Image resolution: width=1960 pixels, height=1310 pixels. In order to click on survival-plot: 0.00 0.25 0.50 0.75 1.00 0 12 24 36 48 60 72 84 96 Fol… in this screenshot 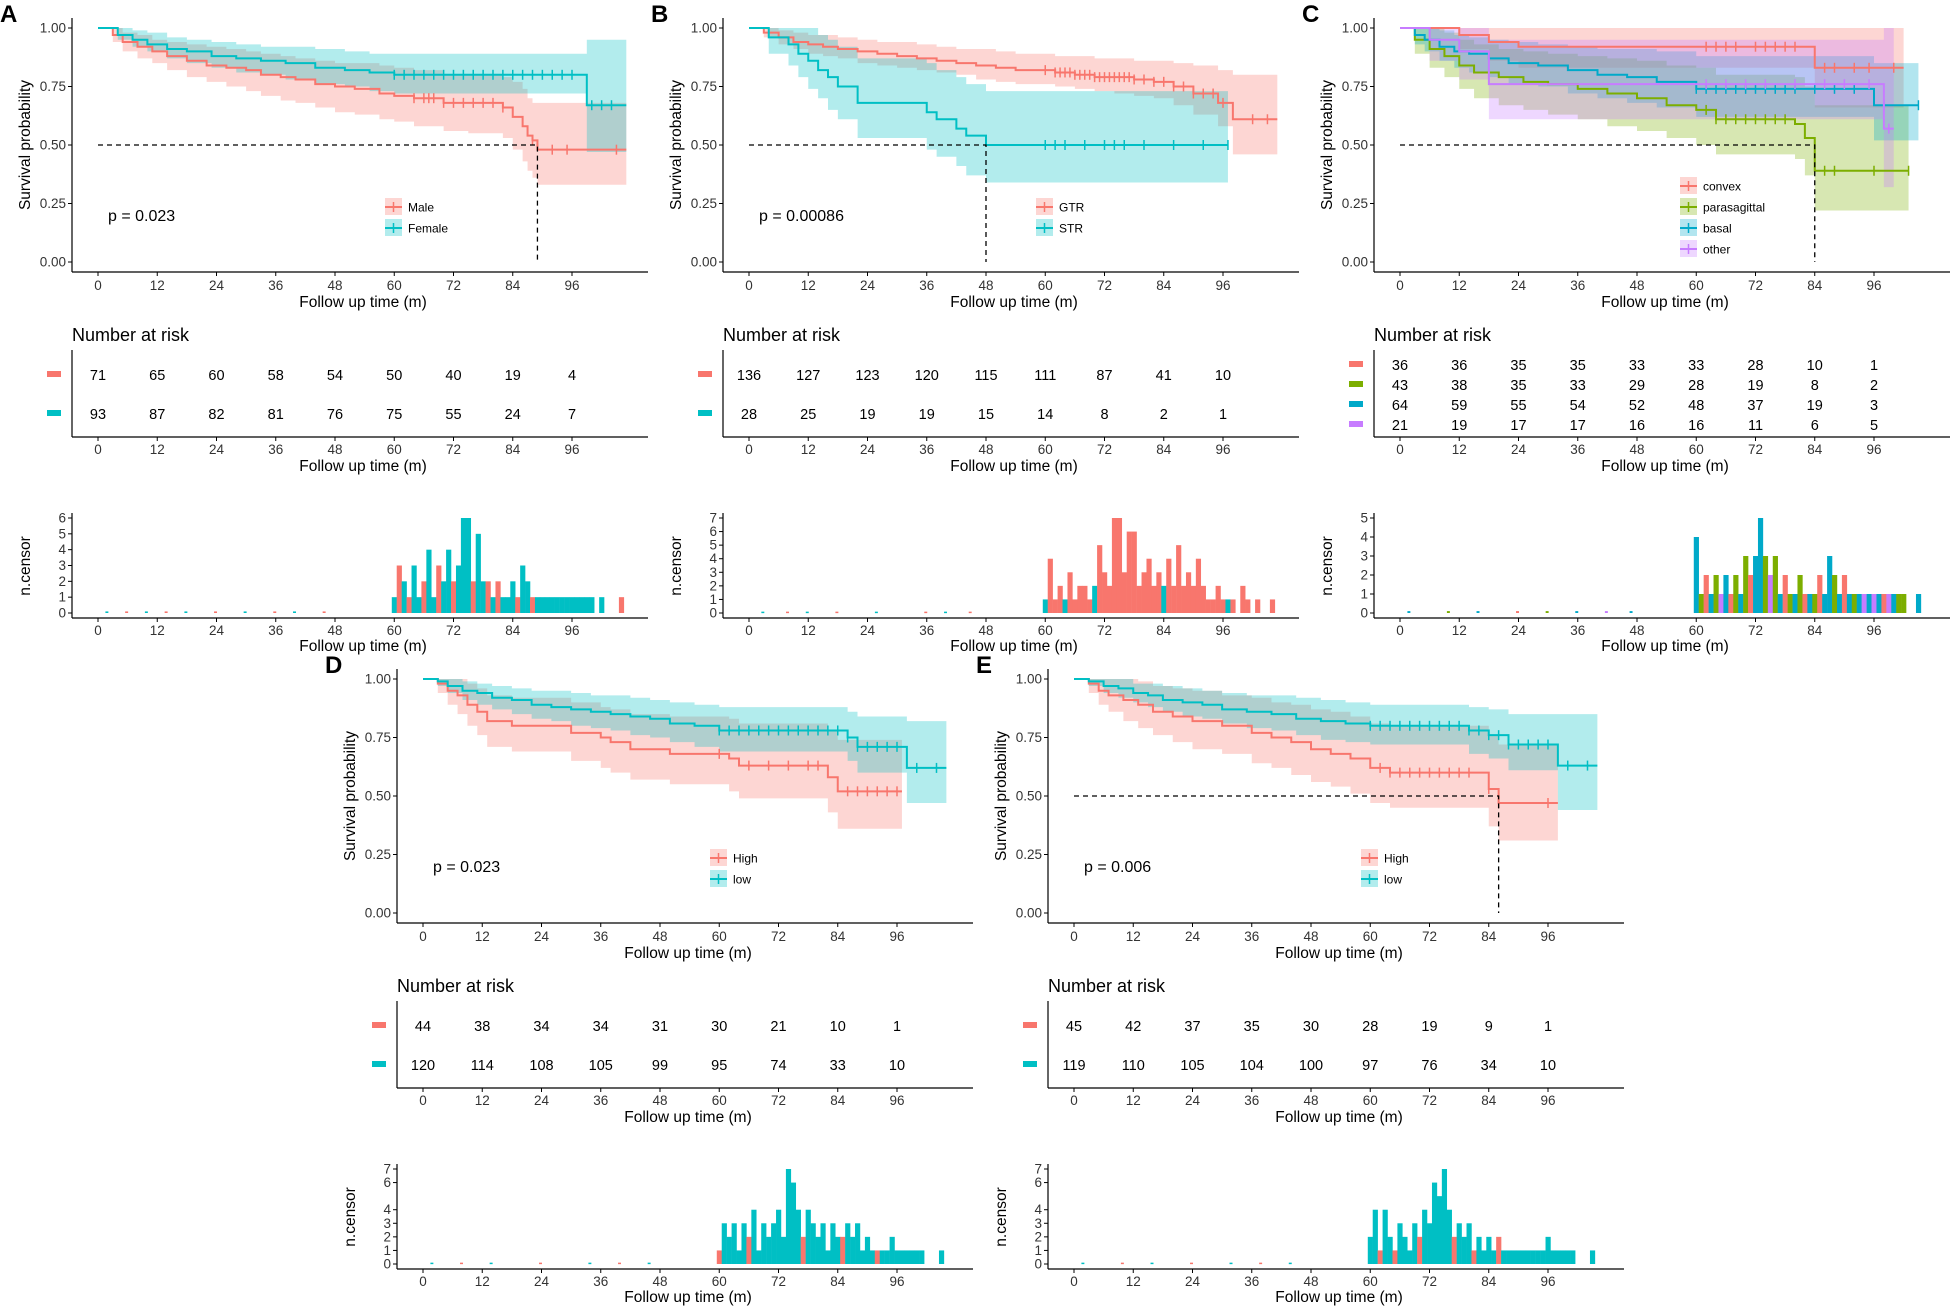, I will do `click(1308, 815)`.